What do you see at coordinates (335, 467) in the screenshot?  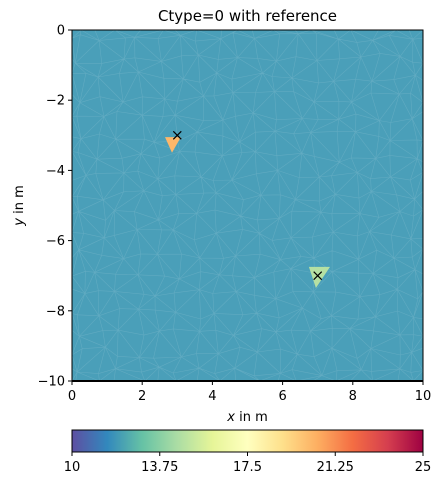 I see `colorbar-tick-label: 21.25` at bounding box center [335, 467].